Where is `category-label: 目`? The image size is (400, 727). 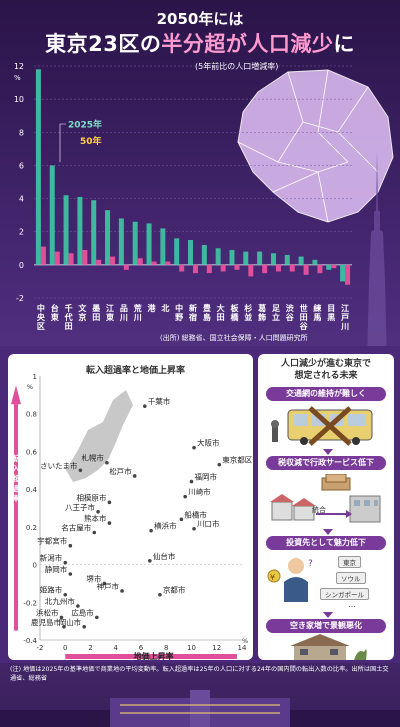 category-label: 目 is located at coordinates (331, 308).